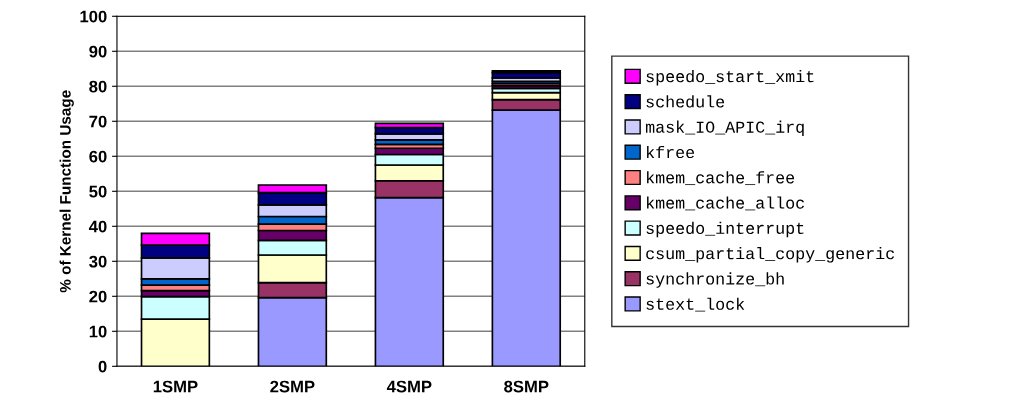  I want to click on legend-label: speedo_interrupt, so click(725, 229).